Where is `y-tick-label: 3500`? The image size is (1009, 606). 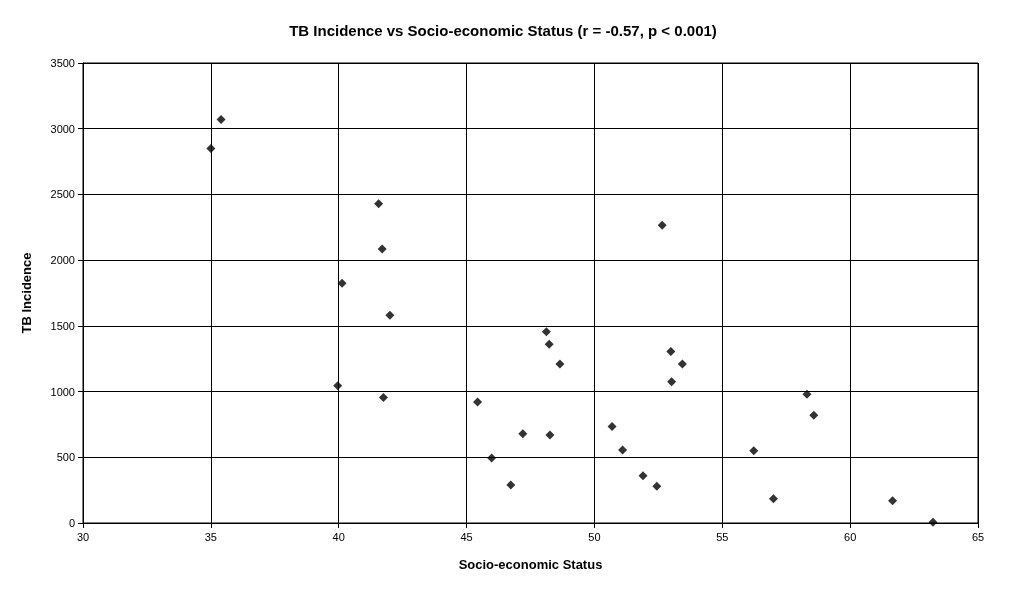 y-tick-label: 3500 is located at coordinates (62, 63).